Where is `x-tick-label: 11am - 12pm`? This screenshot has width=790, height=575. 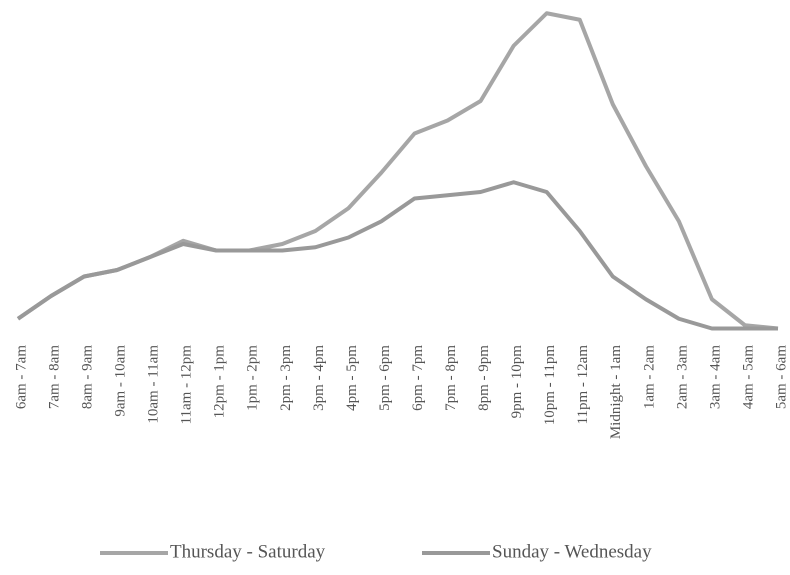 x-tick-label: 11am - 12pm is located at coordinates (187, 385).